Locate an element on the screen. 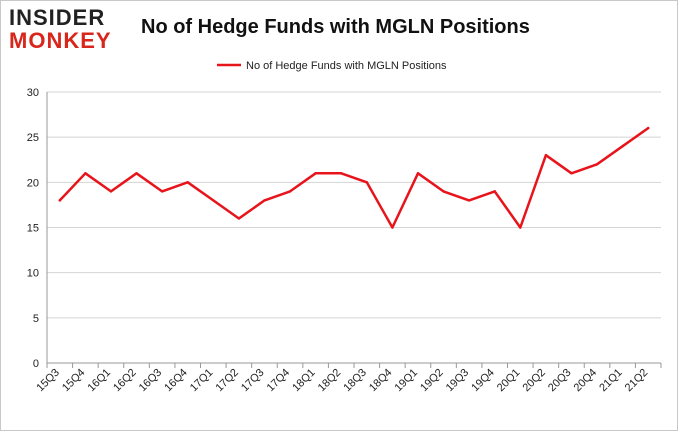  x-tick-label: 16Q3 is located at coordinates (151, 381).